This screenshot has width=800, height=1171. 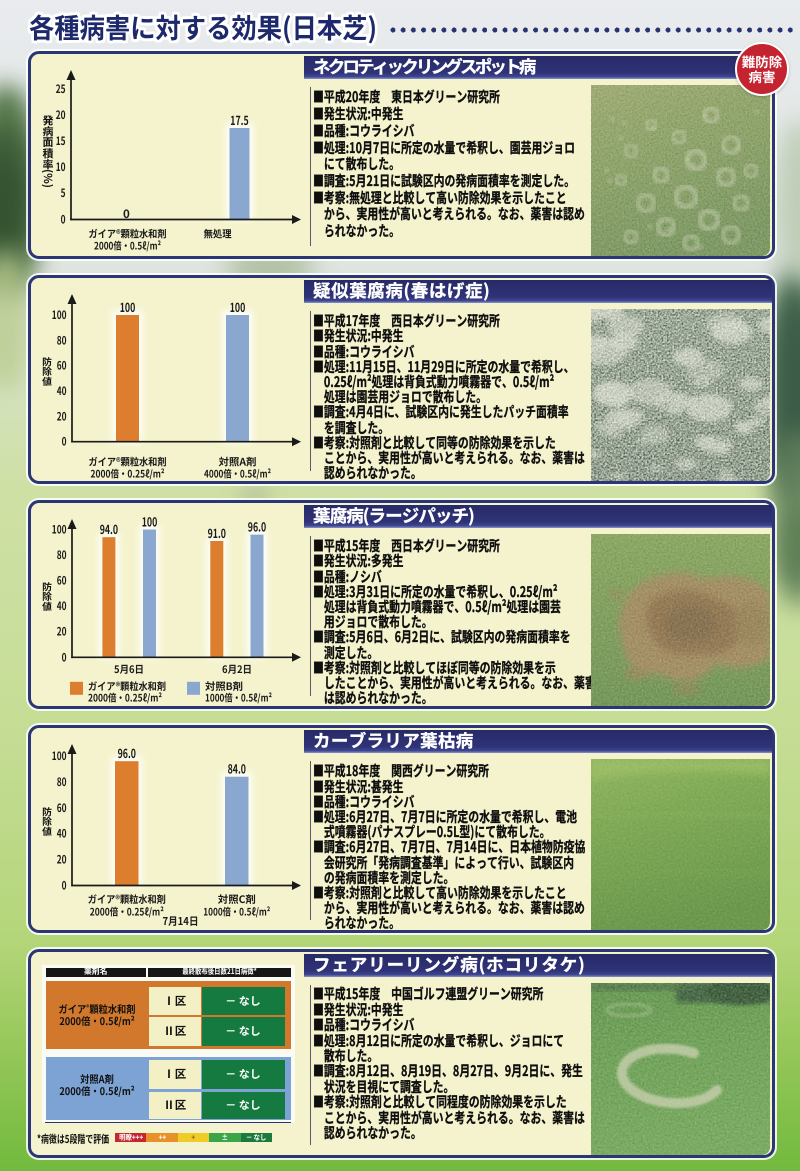 What do you see at coordinates (61, 141) in the screenshot?
I see `svg-text: 15` at bounding box center [61, 141].